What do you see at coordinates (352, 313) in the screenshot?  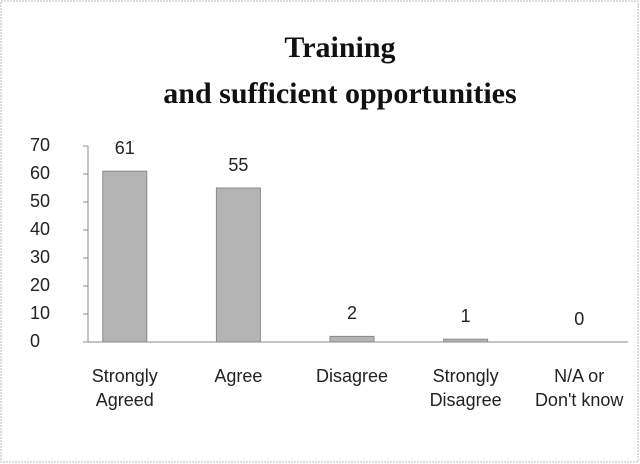 I see `data-label: 2` at bounding box center [352, 313].